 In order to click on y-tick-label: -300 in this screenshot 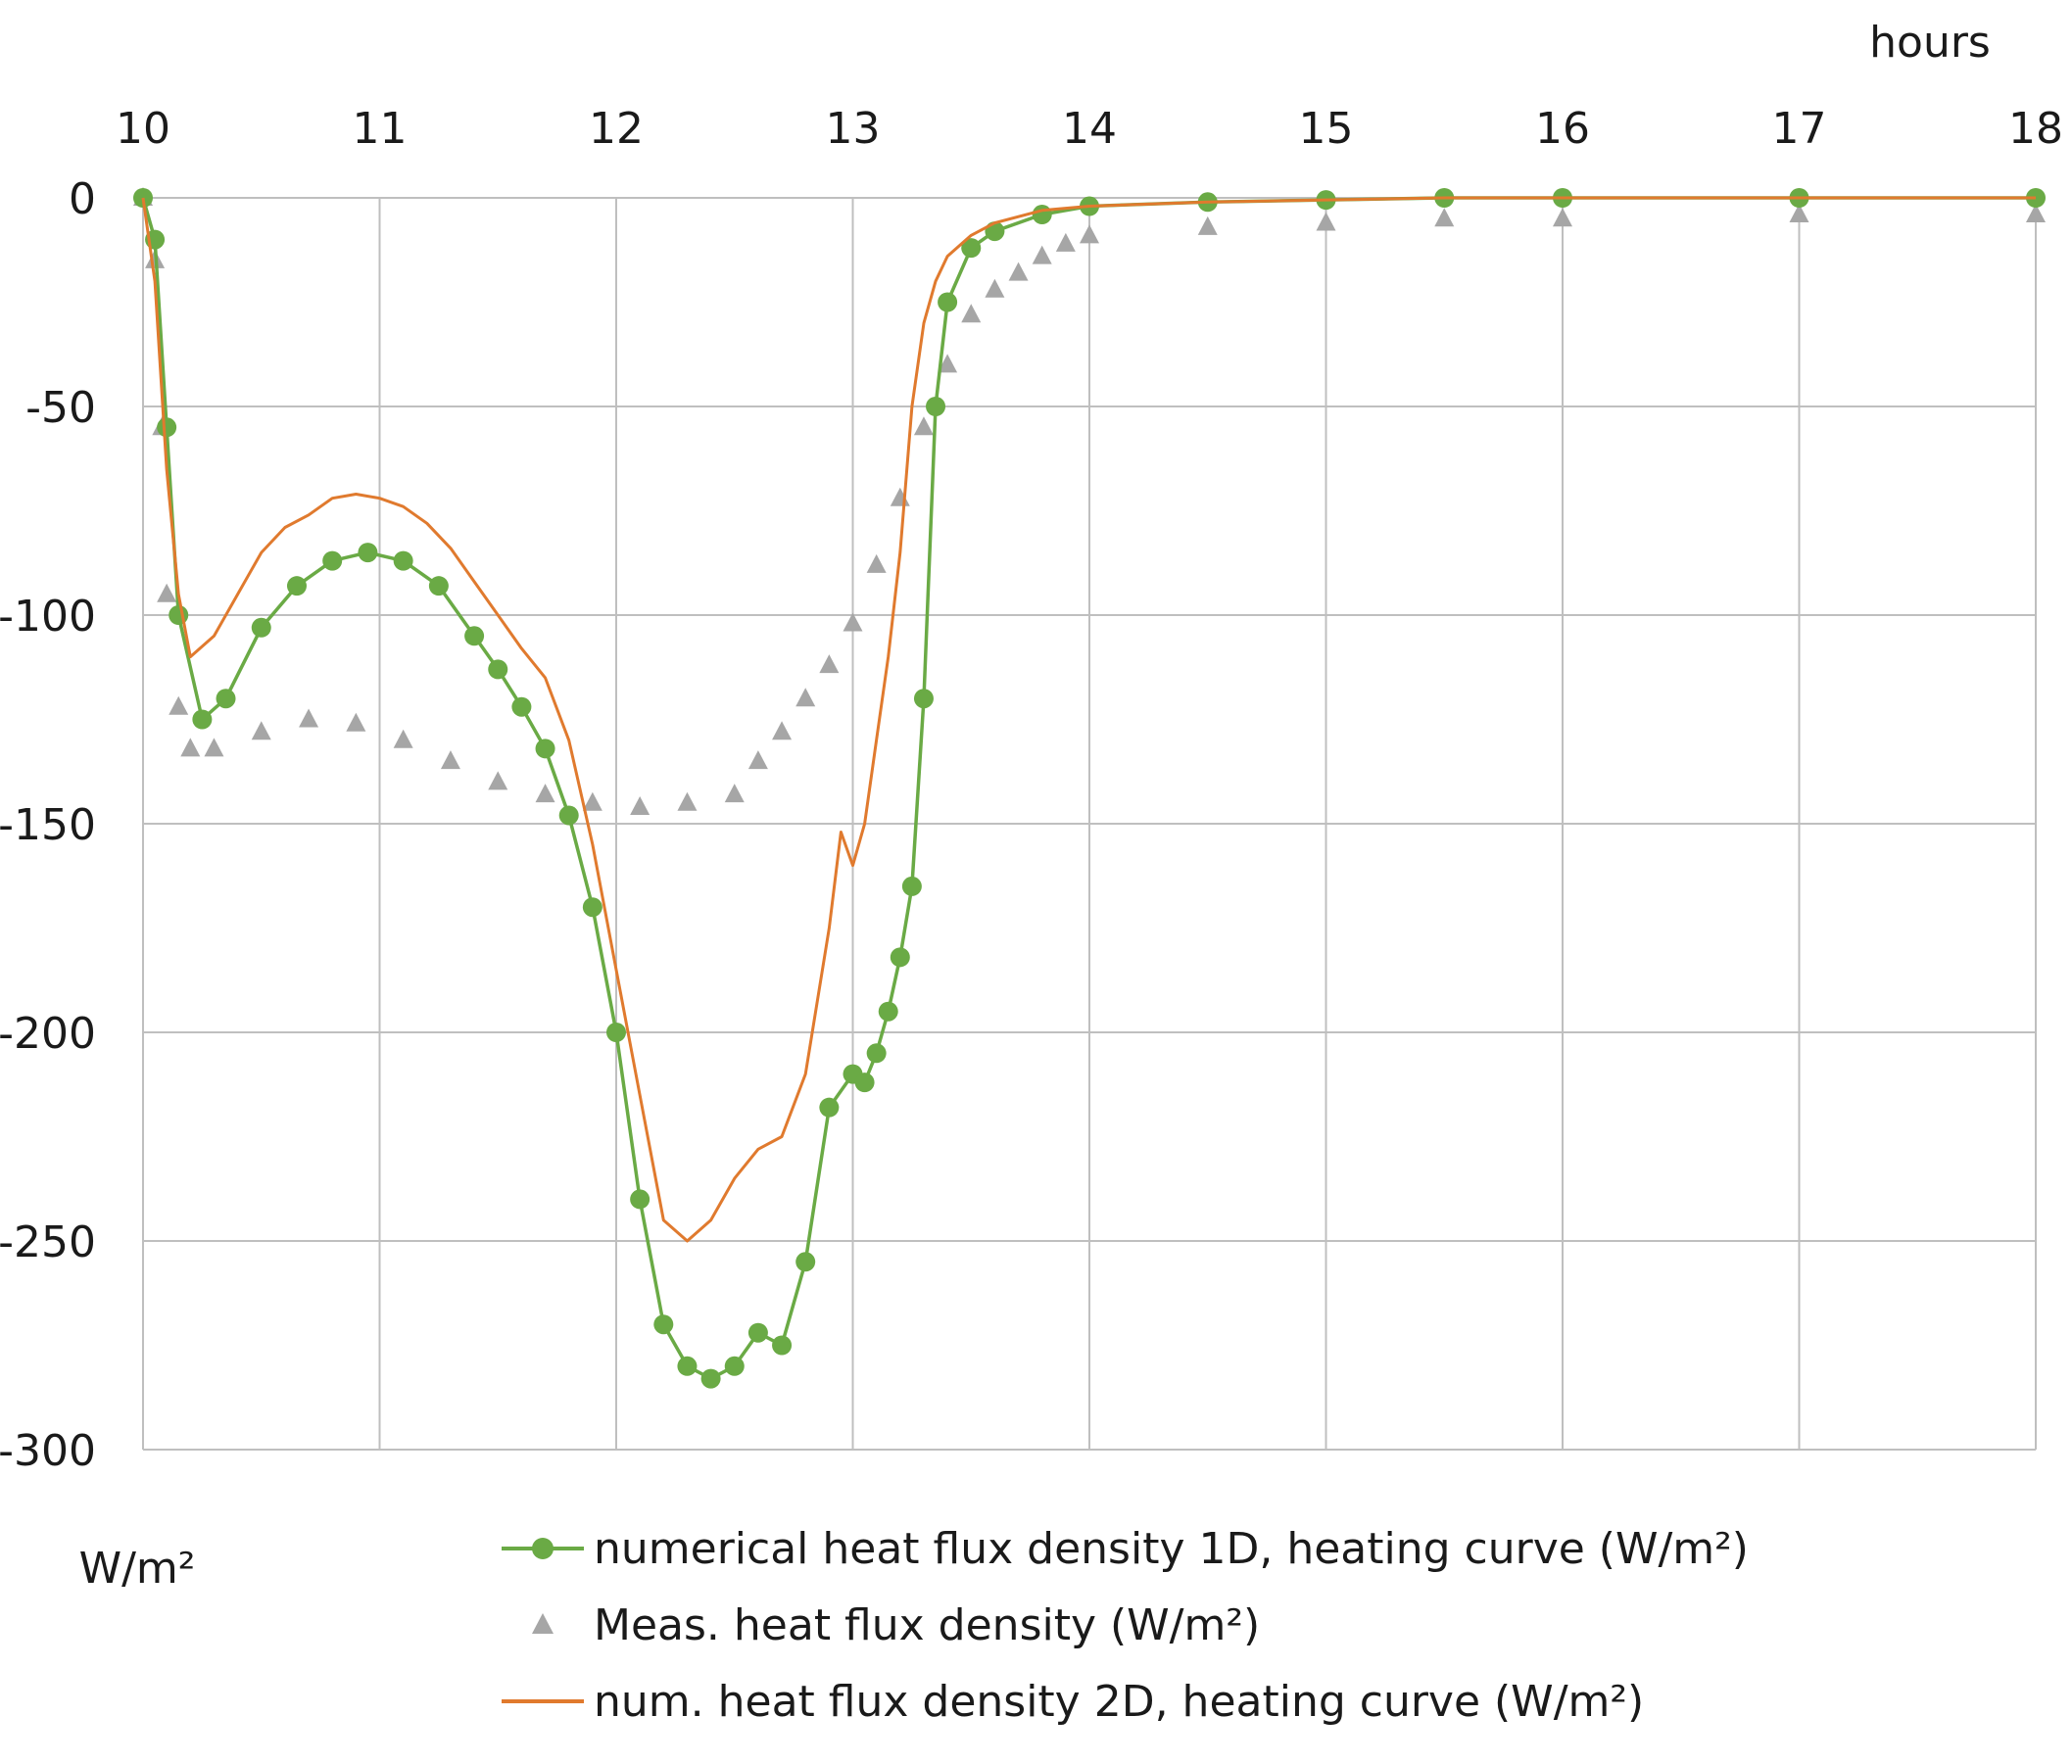, I will do `click(48, 1451)`.